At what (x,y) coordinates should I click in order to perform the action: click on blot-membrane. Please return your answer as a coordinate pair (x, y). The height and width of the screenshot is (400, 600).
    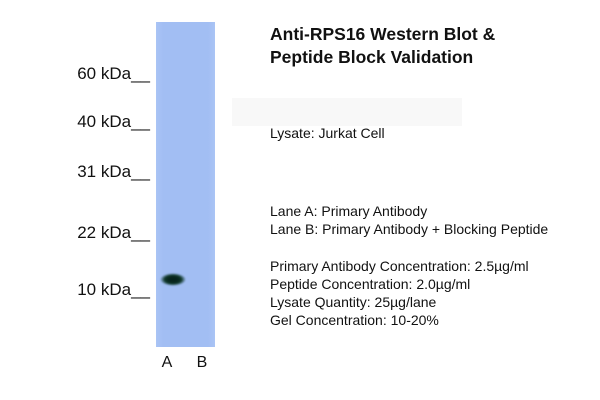
    Looking at the image, I should click on (185, 184).